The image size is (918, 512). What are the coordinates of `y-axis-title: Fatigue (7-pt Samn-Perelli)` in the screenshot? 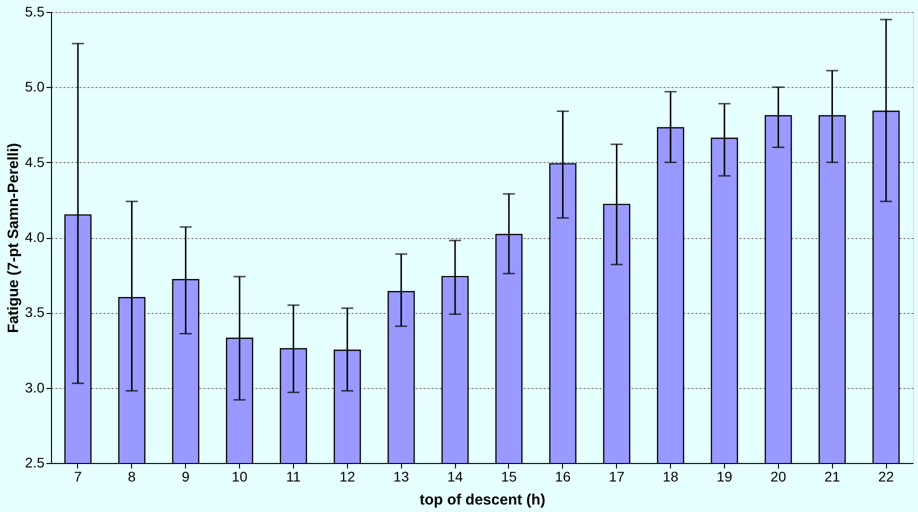 It's located at (13, 238).